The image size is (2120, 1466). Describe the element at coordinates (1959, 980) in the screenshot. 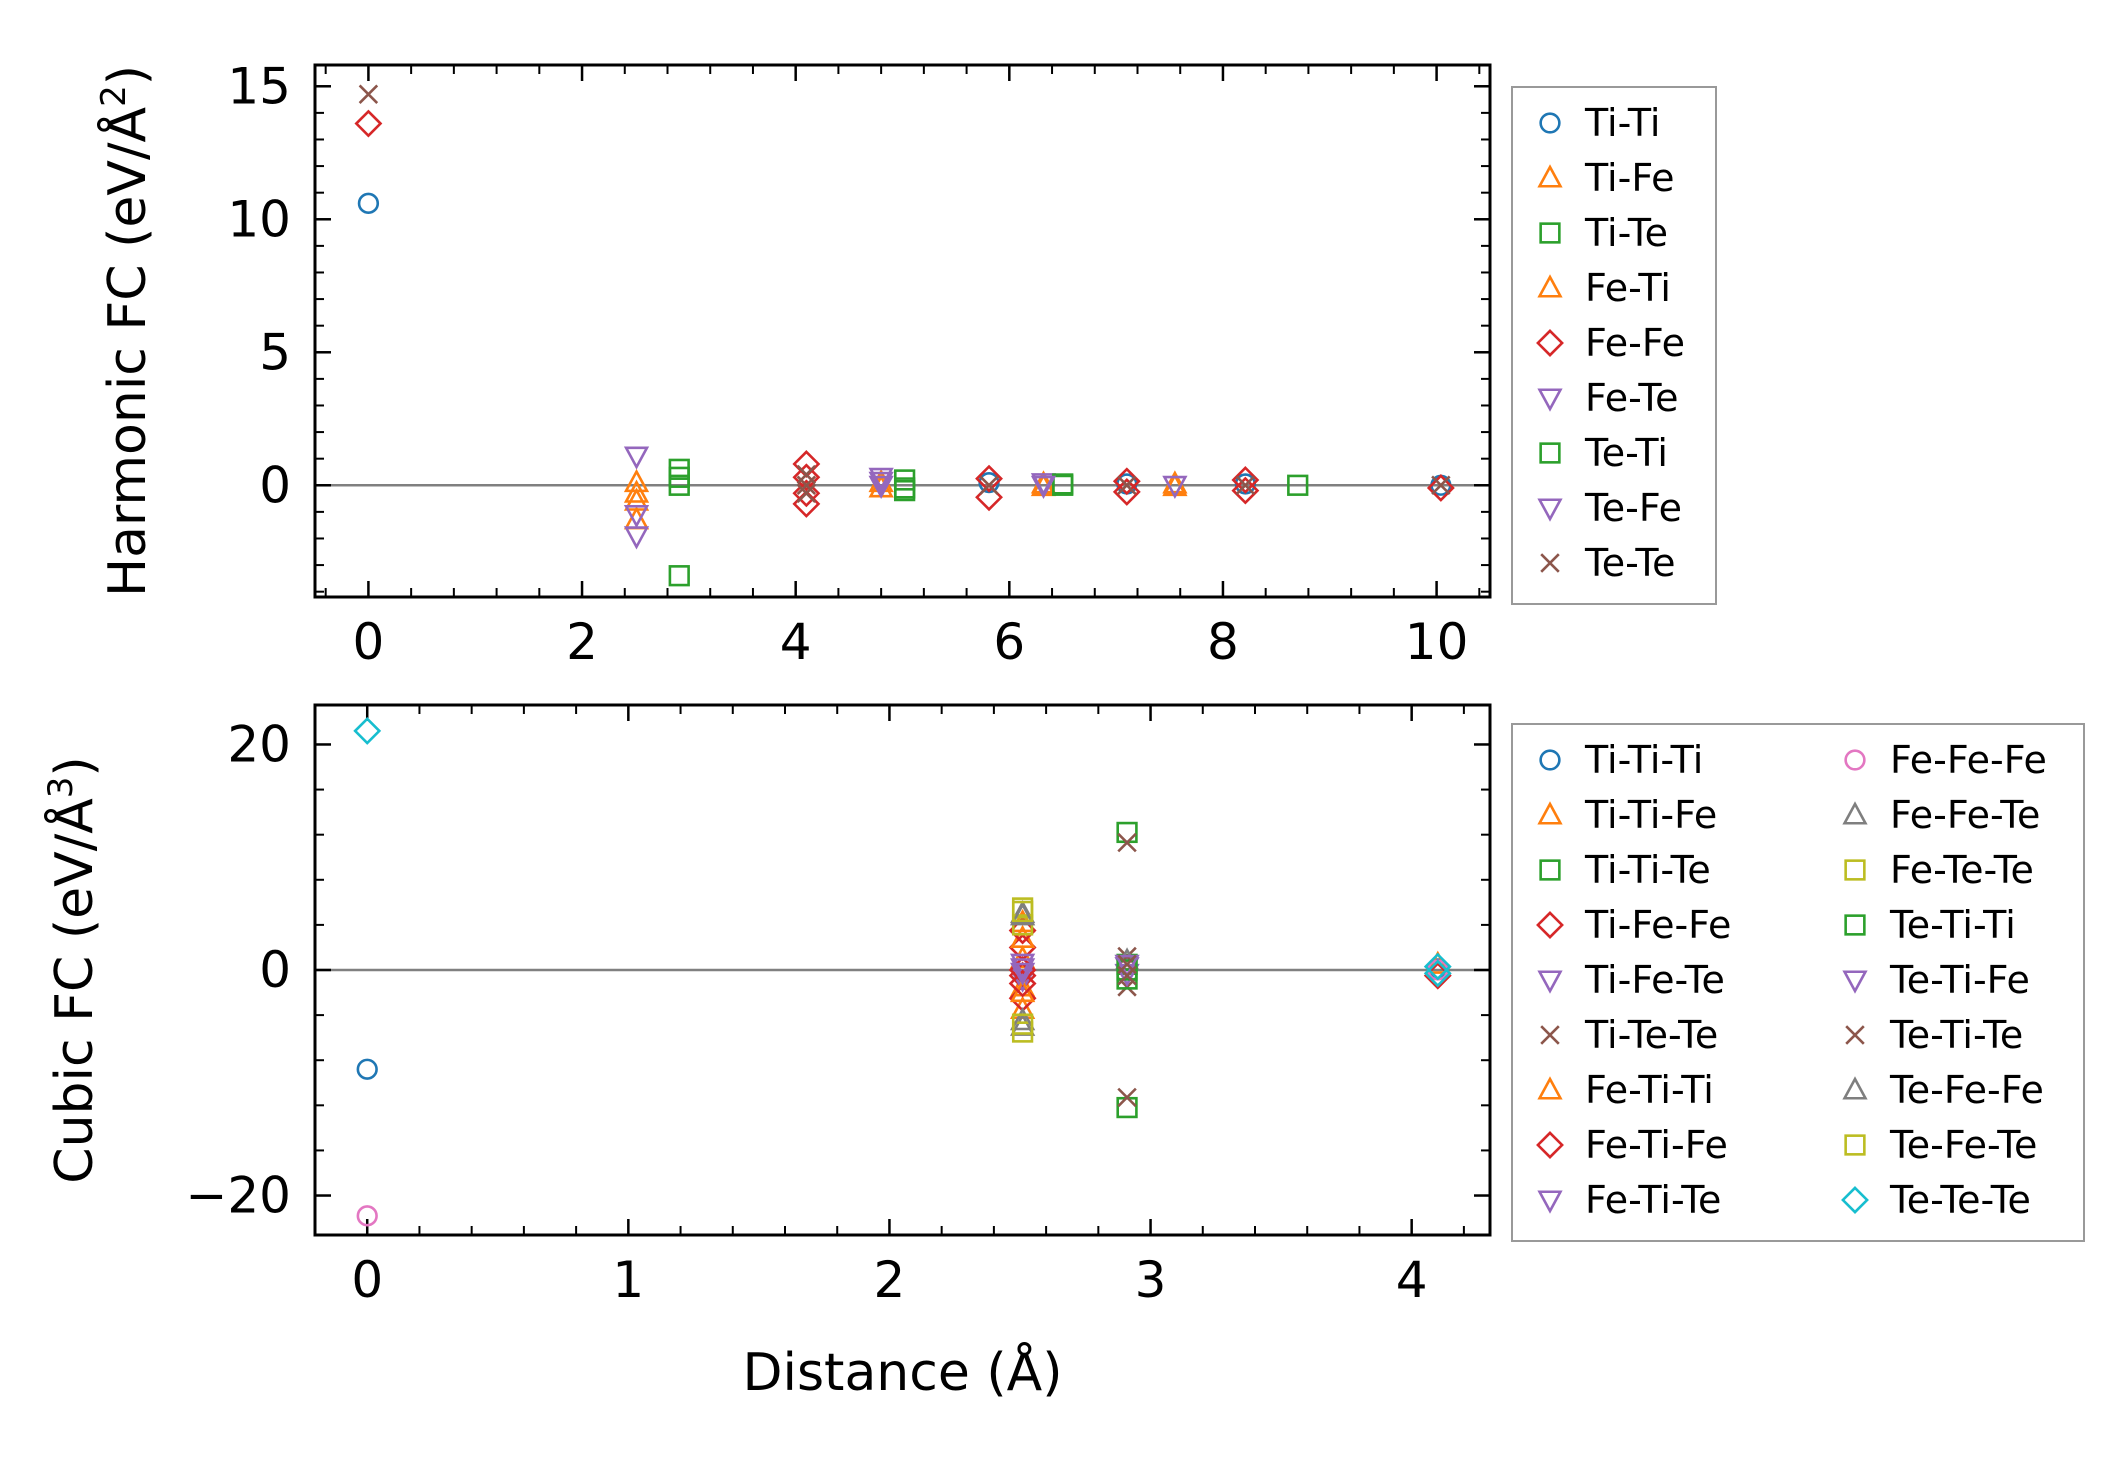

I see `legend-label: Te-Ti-Fe` at that location.